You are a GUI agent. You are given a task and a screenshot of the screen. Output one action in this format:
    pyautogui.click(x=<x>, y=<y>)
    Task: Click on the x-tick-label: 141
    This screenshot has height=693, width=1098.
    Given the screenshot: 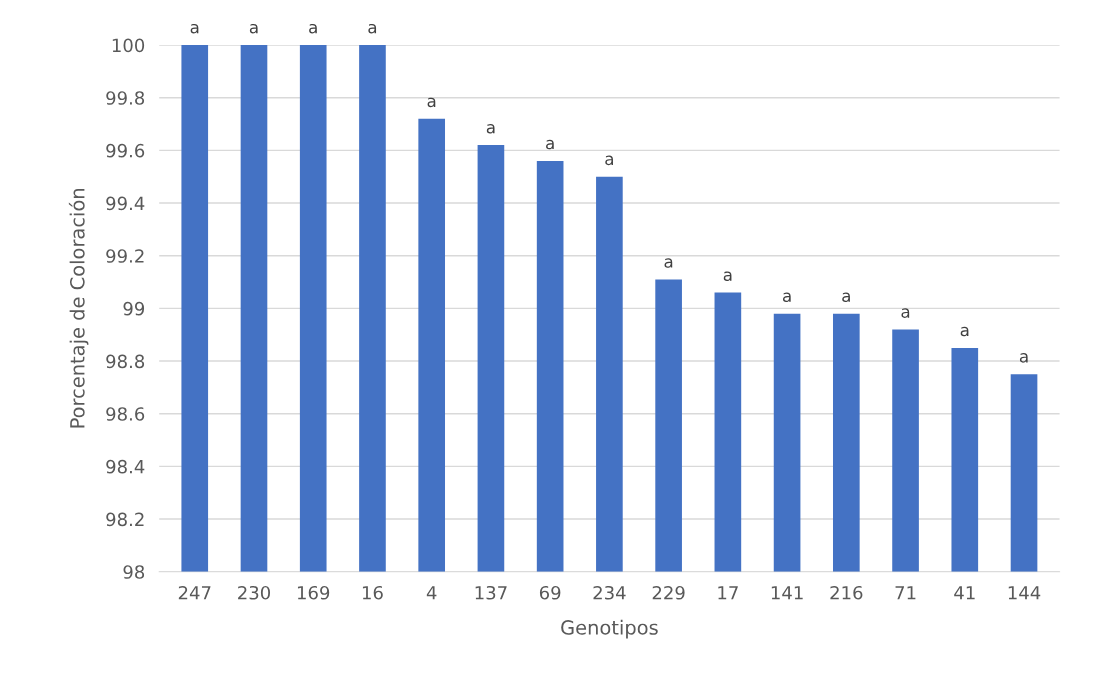 What is the action you would take?
    pyautogui.click(x=787, y=593)
    